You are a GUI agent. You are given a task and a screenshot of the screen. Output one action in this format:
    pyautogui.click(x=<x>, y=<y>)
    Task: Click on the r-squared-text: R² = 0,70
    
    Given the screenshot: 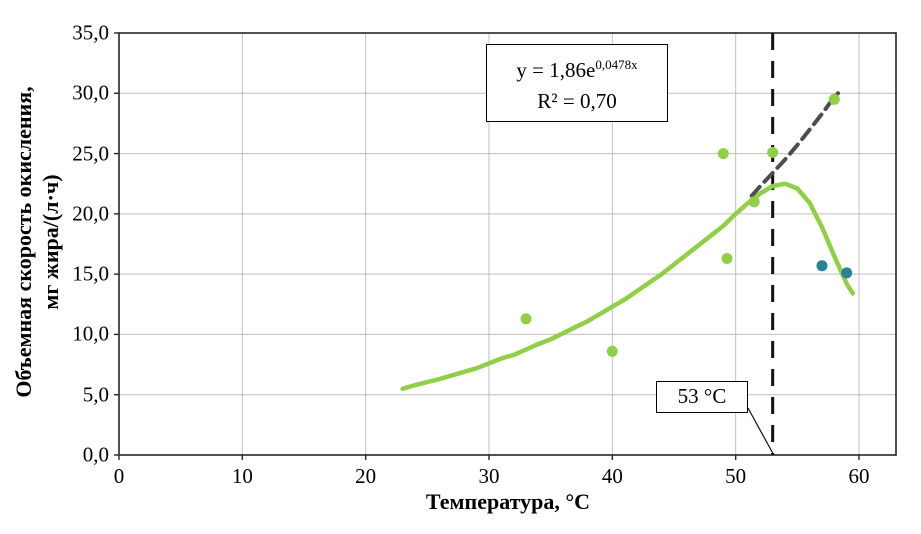 What is the action you would take?
    pyautogui.click(x=577, y=101)
    